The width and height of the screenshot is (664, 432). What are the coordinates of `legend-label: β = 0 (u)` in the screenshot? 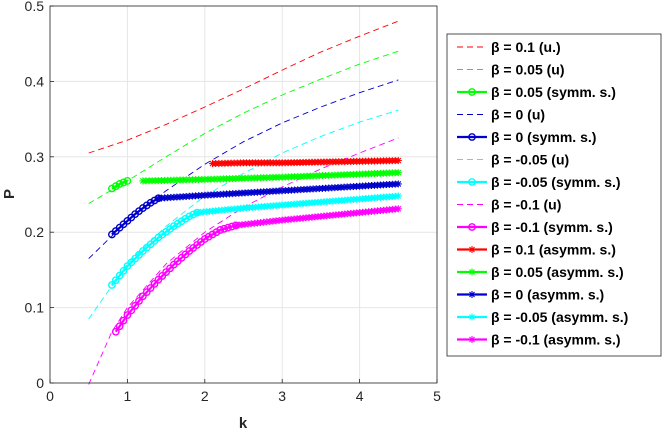 It's located at (518, 115).